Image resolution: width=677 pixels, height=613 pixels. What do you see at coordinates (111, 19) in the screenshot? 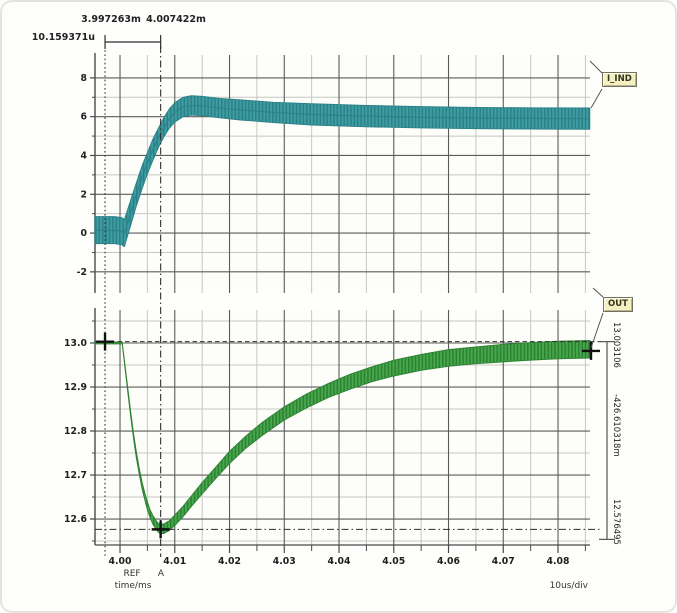
I see `ref-cursor-time-readout: 3.997263m` at bounding box center [111, 19].